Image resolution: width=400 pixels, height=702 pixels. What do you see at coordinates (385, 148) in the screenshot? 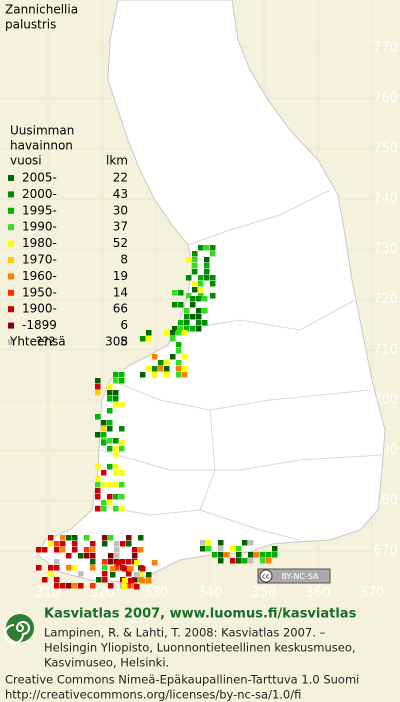
I see `y-coordinate-label: 750` at bounding box center [385, 148].